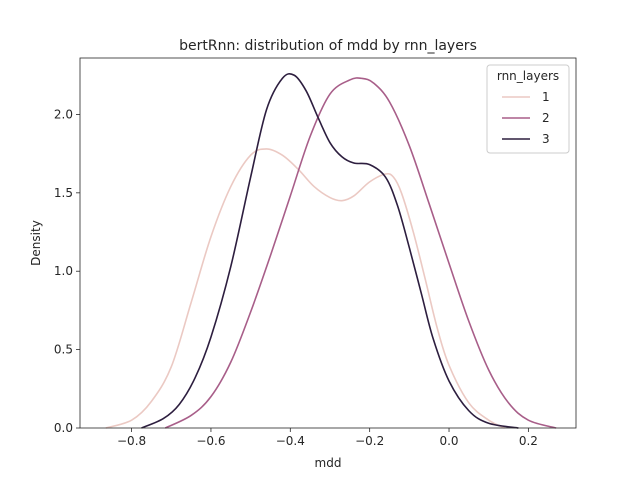  Describe the element at coordinates (448, 441) in the screenshot. I see `x-tick-label: 0.0` at that location.